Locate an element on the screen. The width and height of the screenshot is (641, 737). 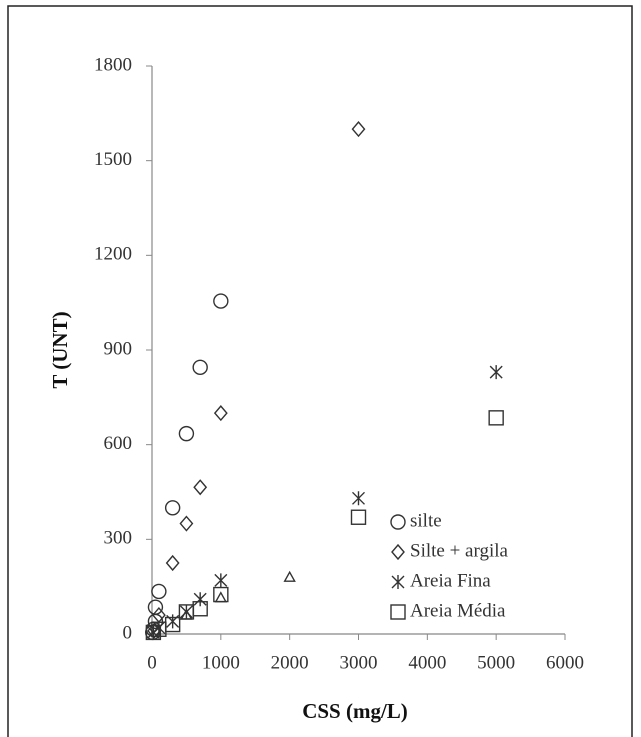
y-tick-label: 1800 is located at coordinates (113, 64).